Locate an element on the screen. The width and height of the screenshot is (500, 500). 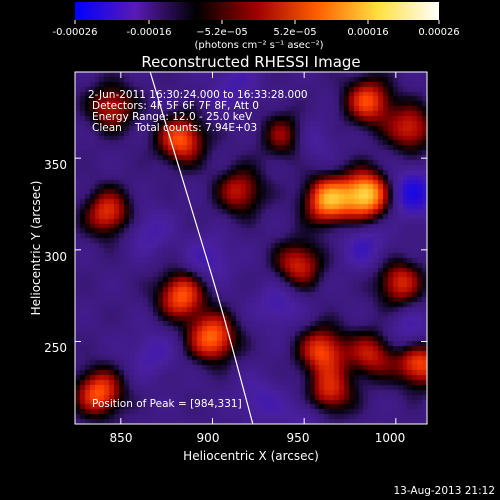
x-tick-label-850: 850 is located at coordinates (121, 438).